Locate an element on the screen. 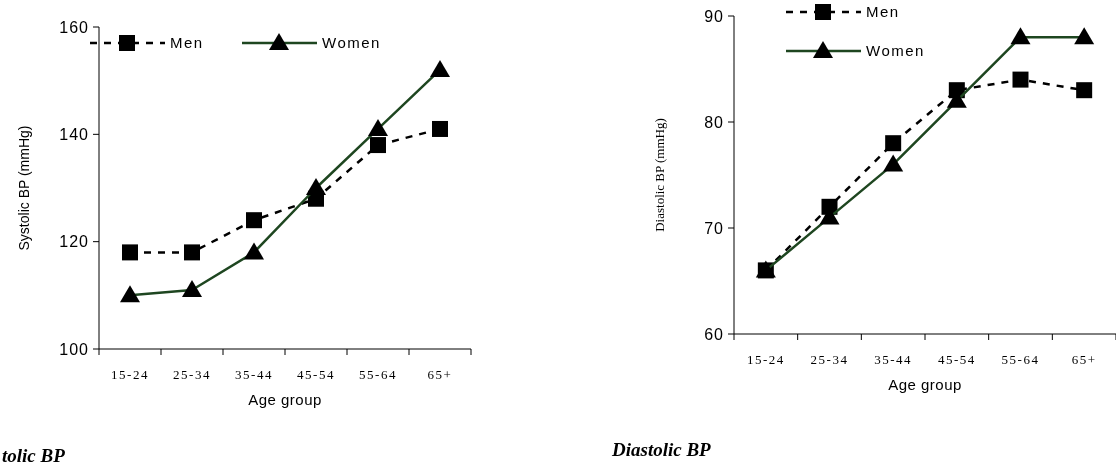 Image resolution: width=1116 pixels, height=469 pixels. y-axis-title: Systolic BP (mmHg) is located at coordinates (24, 188).